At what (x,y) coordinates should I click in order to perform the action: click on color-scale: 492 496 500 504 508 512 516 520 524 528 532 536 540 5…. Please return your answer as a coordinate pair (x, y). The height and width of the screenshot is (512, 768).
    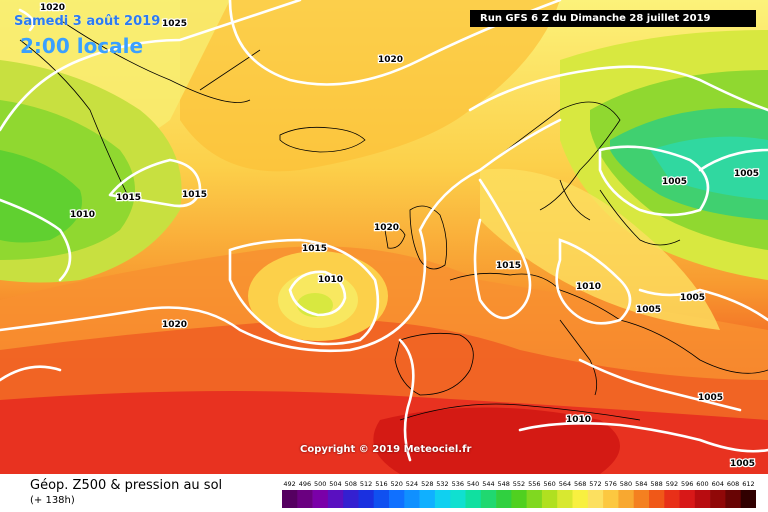
    Looking at the image, I should click on (519, 494).